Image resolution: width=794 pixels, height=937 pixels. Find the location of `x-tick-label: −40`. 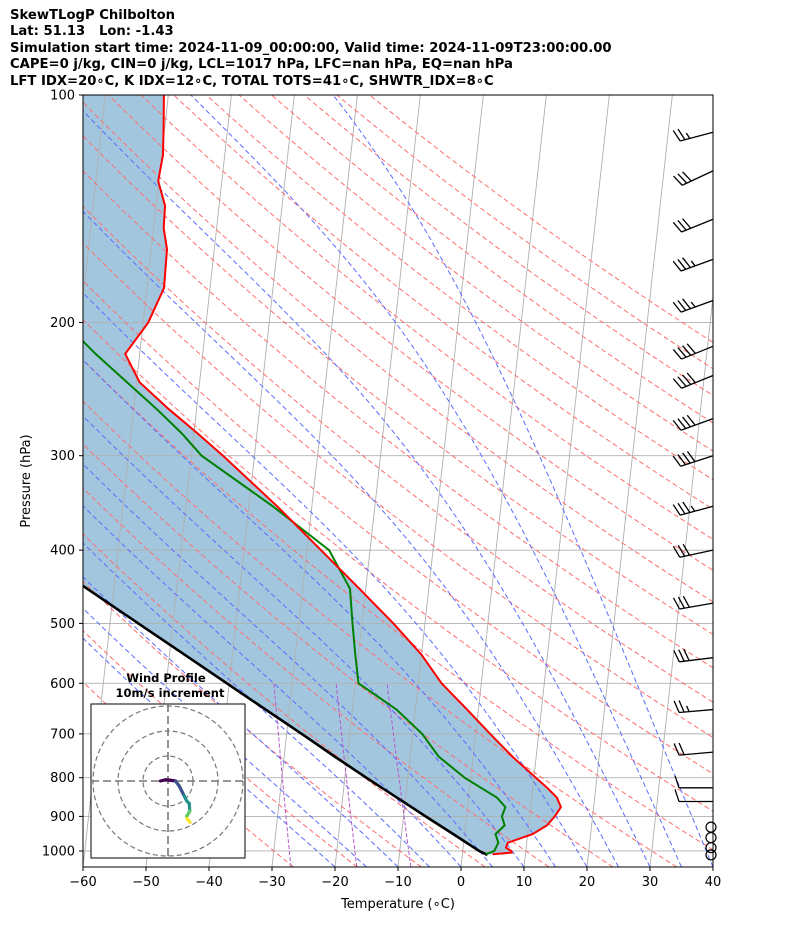

x-tick-label: −40 is located at coordinates (208, 882).